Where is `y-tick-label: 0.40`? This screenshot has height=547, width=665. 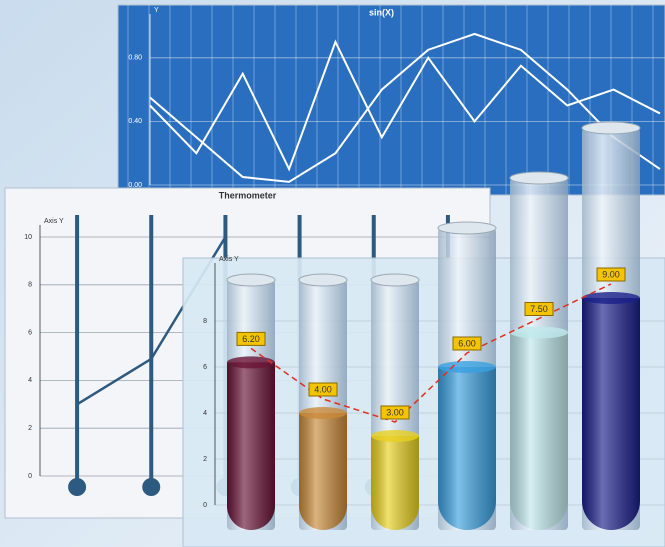 y-tick-label: 0.40 is located at coordinates (135, 121).